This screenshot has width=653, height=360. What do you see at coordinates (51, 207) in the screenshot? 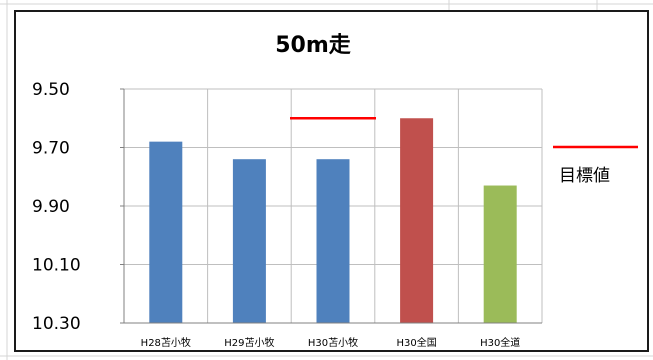
I see `y-tick-label-2: 9.90` at bounding box center [51, 207].